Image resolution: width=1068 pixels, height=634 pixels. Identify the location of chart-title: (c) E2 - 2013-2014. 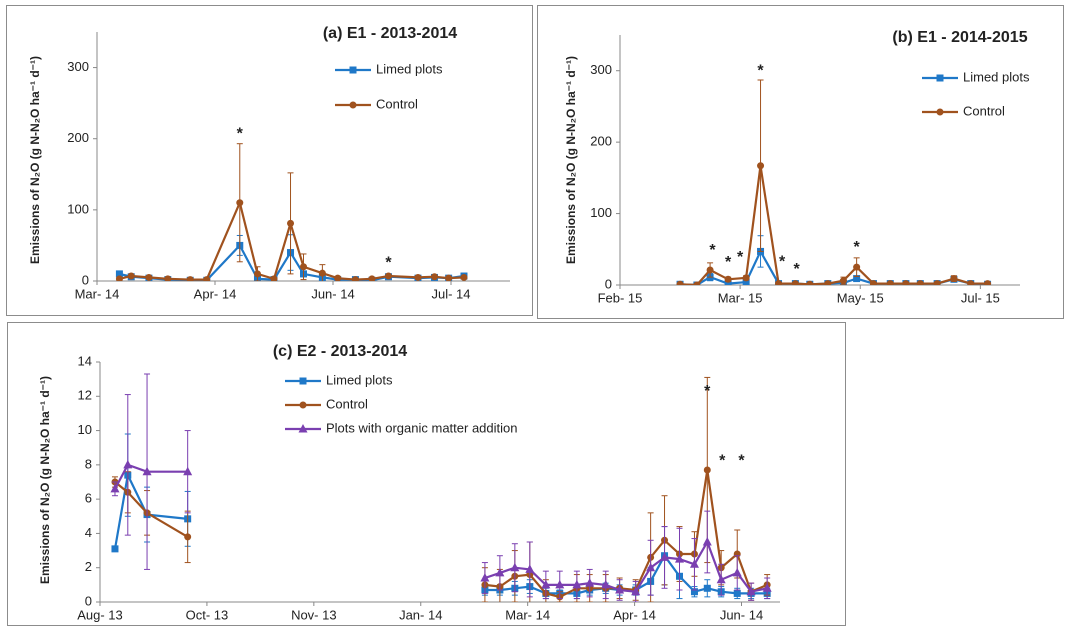
(340, 351).